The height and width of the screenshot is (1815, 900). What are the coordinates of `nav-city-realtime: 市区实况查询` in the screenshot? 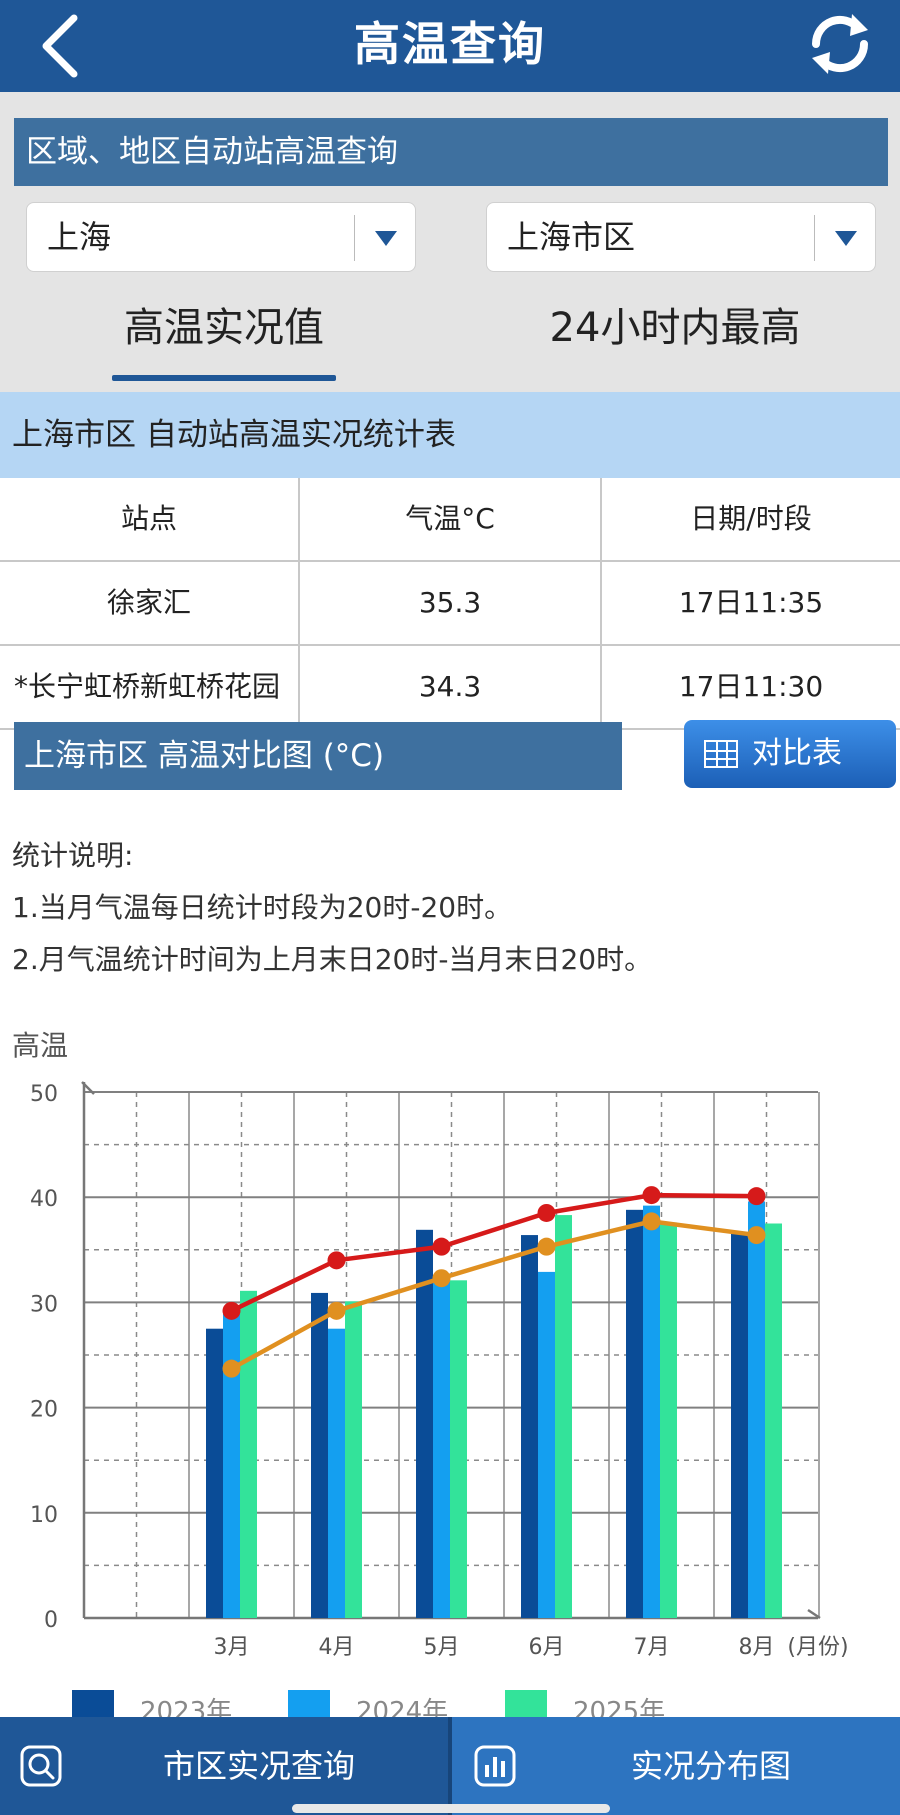 It's located at (224, 1766).